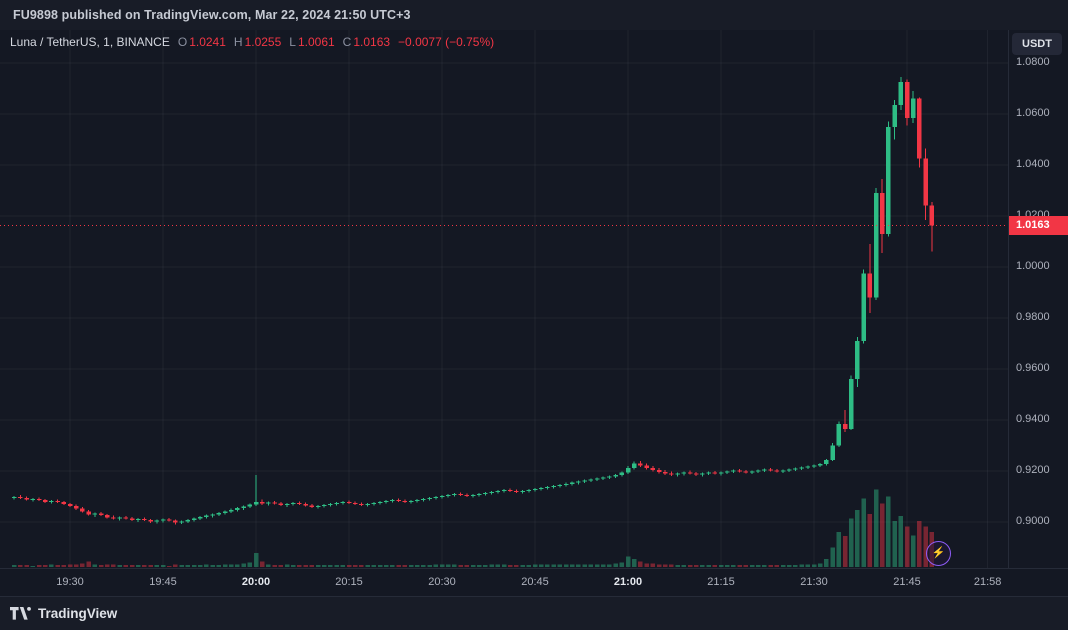 The width and height of the screenshot is (1068, 630). What do you see at coordinates (1033, 521) in the screenshot?
I see `price-tick: 0.9000` at bounding box center [1033, 521].